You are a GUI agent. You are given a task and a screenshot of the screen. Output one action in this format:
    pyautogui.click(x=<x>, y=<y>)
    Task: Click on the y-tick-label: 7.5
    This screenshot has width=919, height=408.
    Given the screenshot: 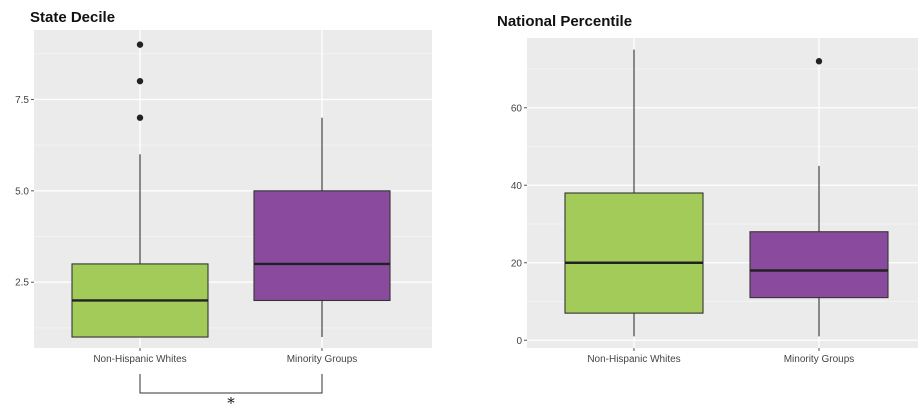 What is the action you would take?
    pyautogui.click(x=22, y=100)
    